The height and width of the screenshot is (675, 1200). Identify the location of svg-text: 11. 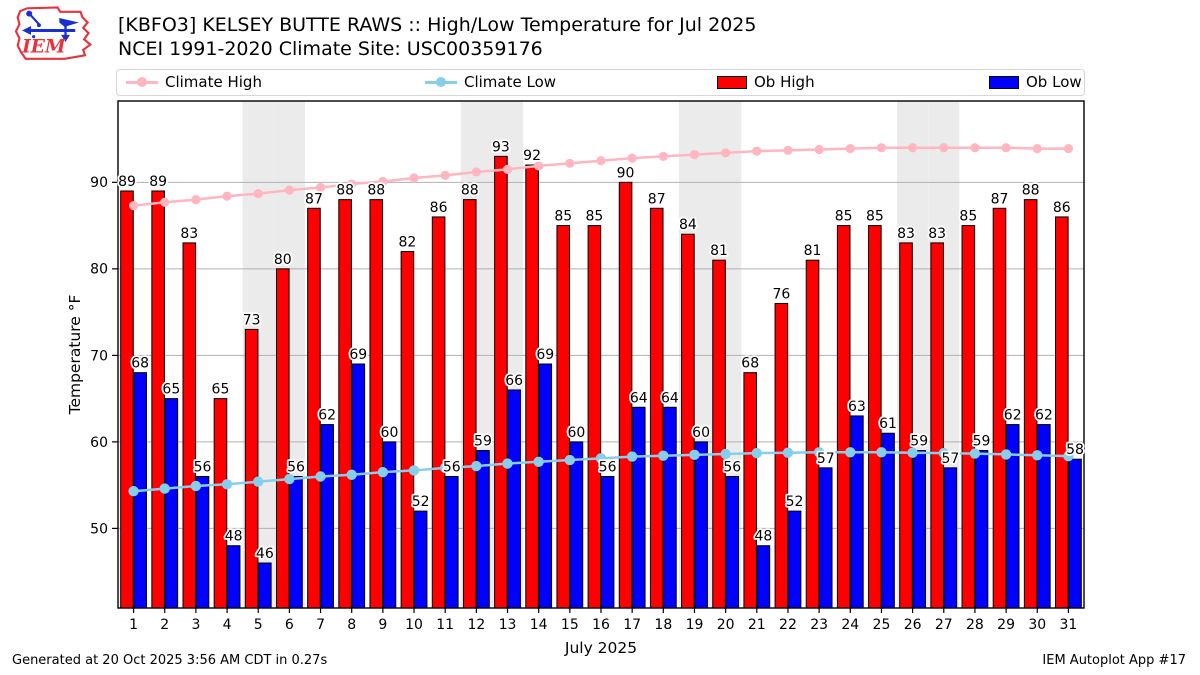
(445, 625).